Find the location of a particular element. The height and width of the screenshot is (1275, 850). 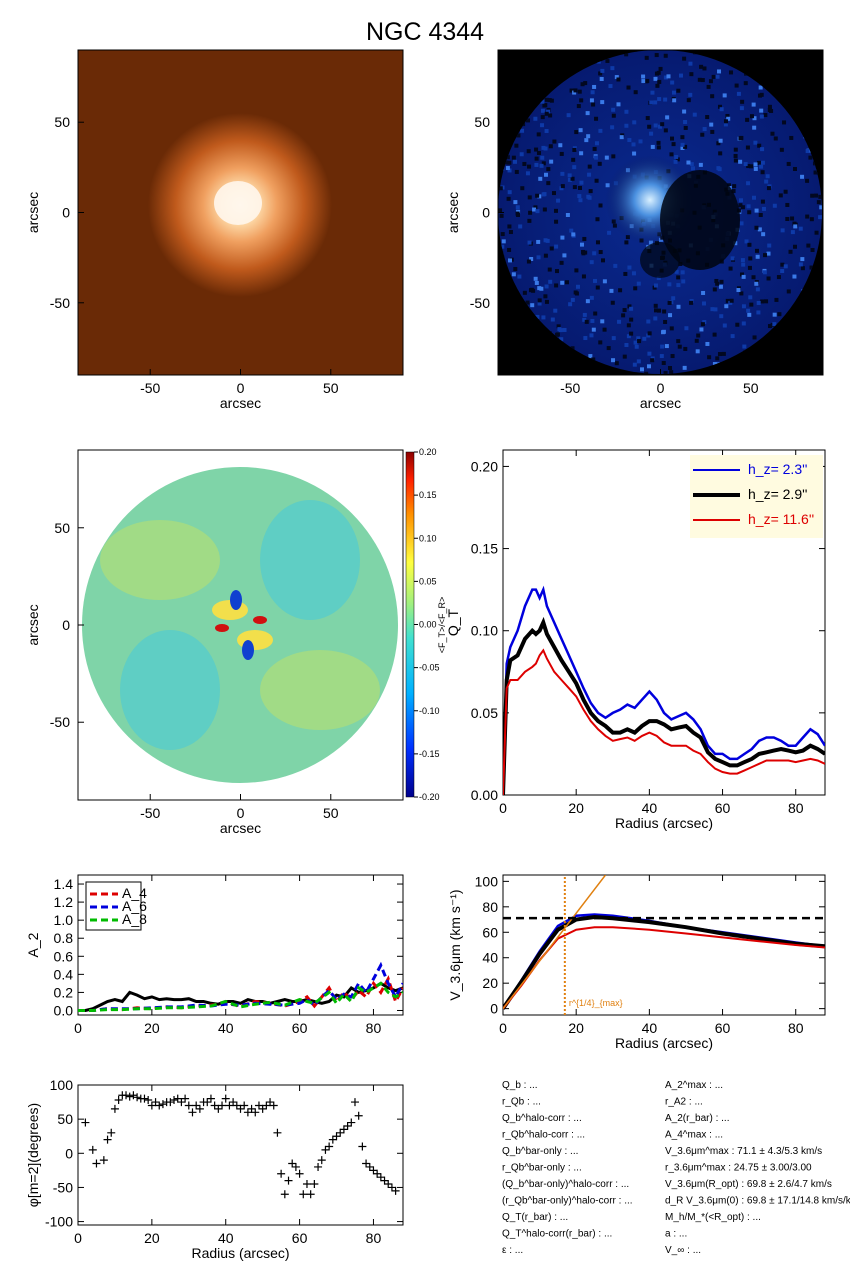

x-axis-label: arcsec is located at coordinates (660, 403).